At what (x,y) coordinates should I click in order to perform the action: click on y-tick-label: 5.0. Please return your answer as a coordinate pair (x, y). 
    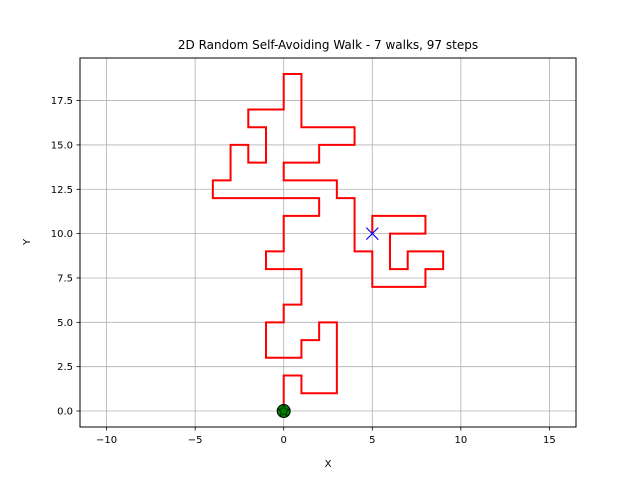
    Looking at the image, I should click on (65, 323).